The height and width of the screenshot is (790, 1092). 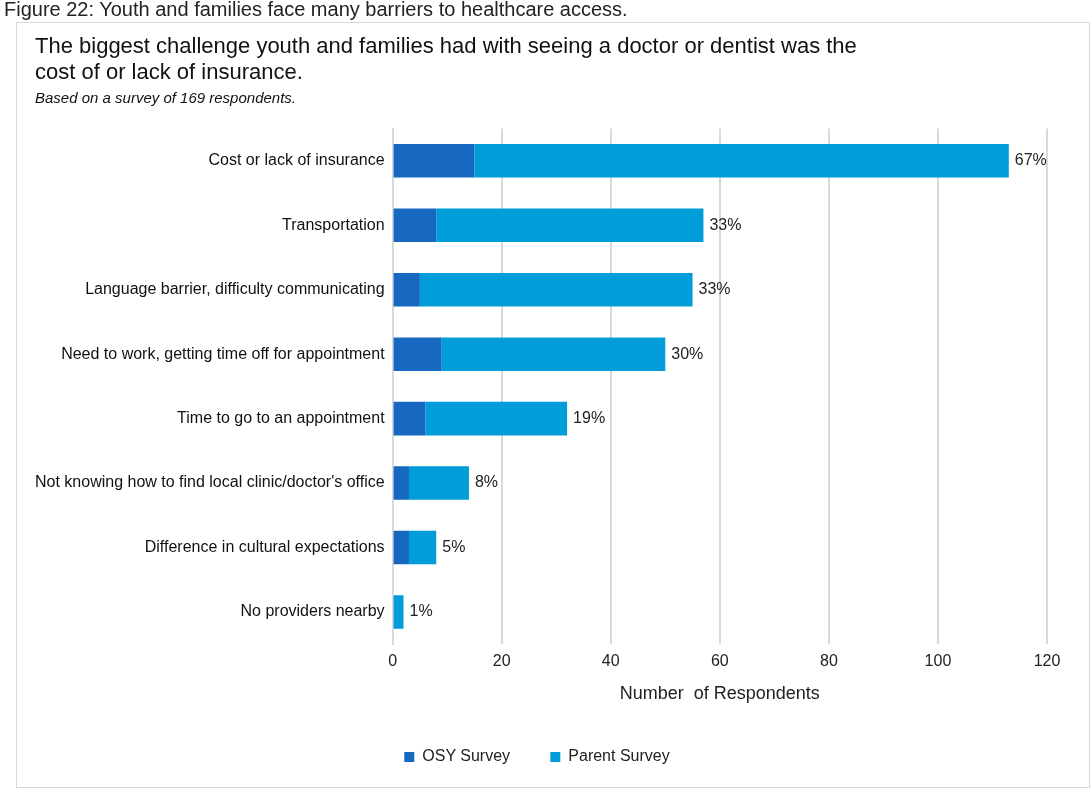 I want to click on x-tick-label: 0, so click(x=393, y=661).